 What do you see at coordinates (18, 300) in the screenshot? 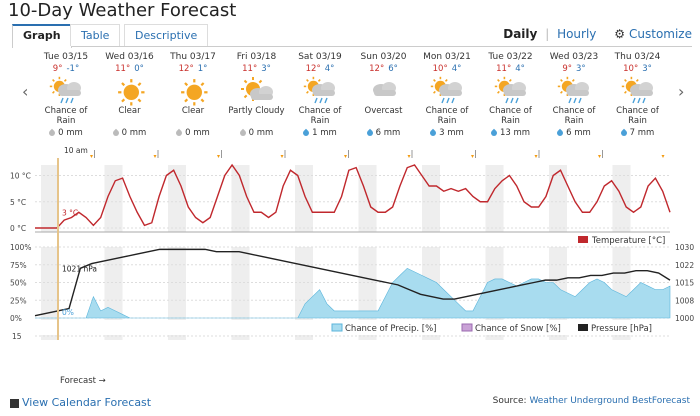
I see `y-tick-label: 25%` at bounding box center [18, 300].